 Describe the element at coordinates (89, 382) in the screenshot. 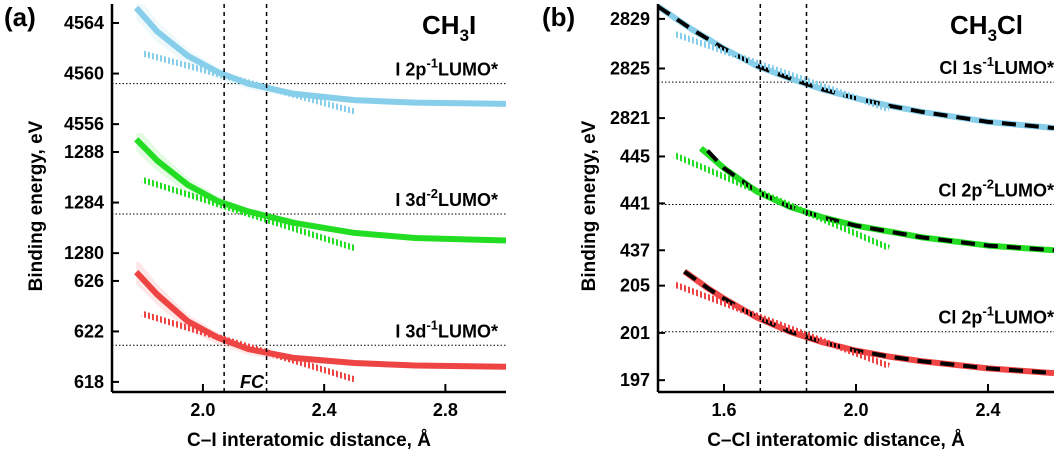

I see `y-tick-label: 618` at that location.